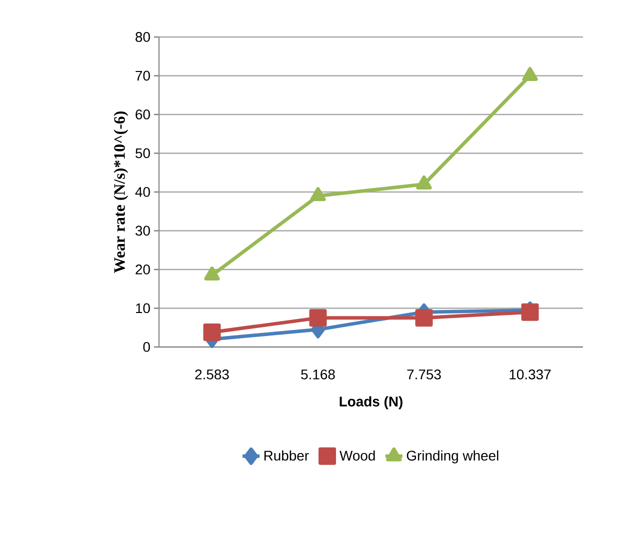  What do you see at coordinates (146, 347) in the screenshot?
I see `y-tick-label: 0` at bounding box center [146, 347].